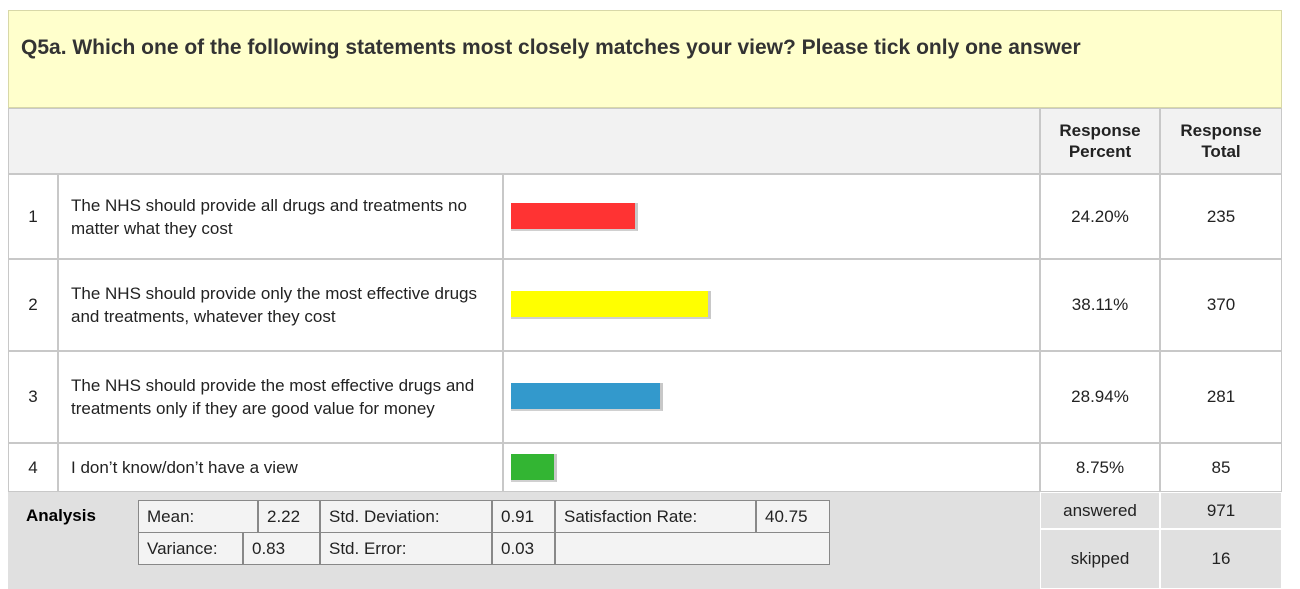  What do you see at coordinates (61, 515) in the screenshot?
I see `analysis-label: Analysis` at bounding box center [61, 515].